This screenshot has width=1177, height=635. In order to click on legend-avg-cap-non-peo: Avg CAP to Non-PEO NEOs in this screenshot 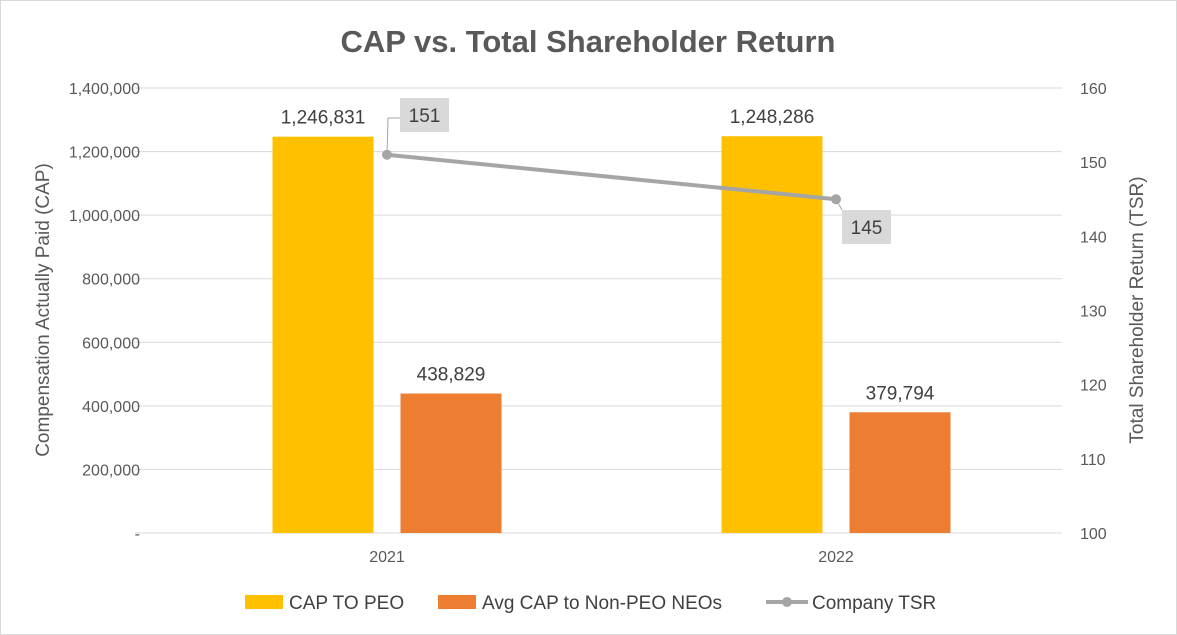, I will do `click(580, 603)`.